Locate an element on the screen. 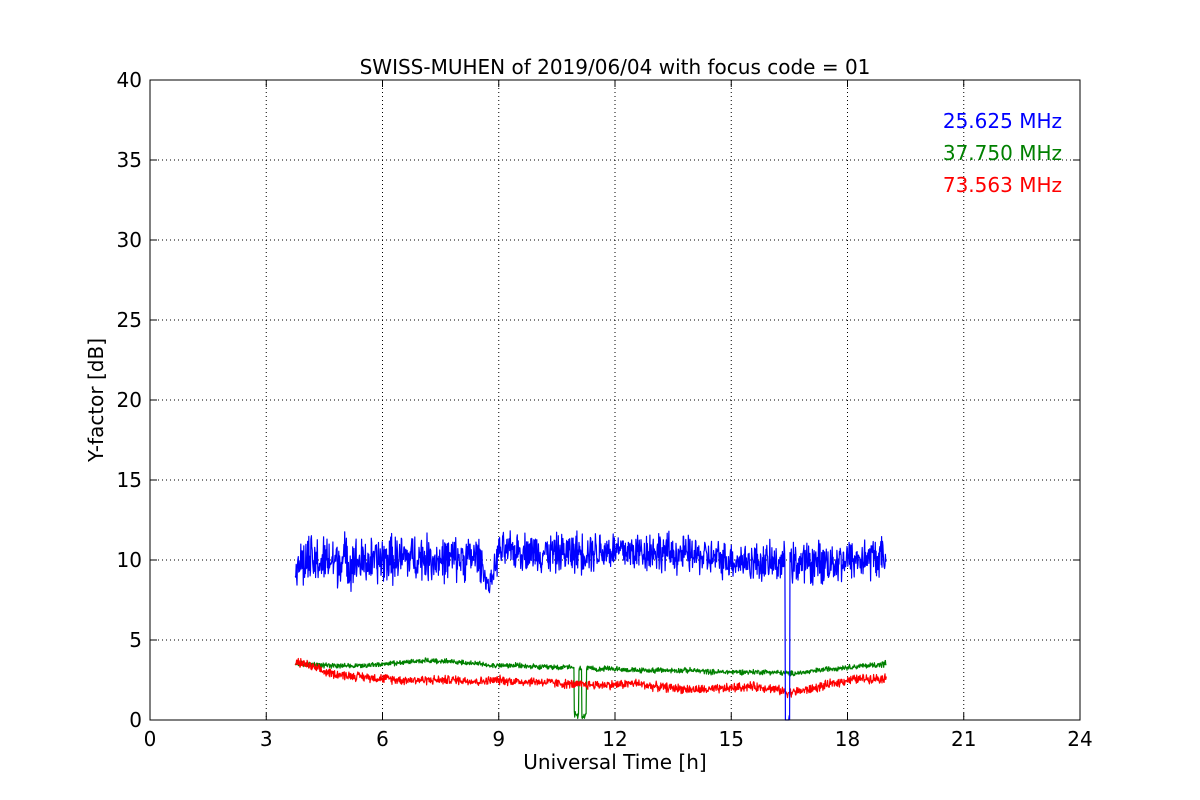 This screenshot has width=1200, height=800. x-tick-labels: 0 3 6 9 12 15 18 21 24 is located at coordinates (618, 739).